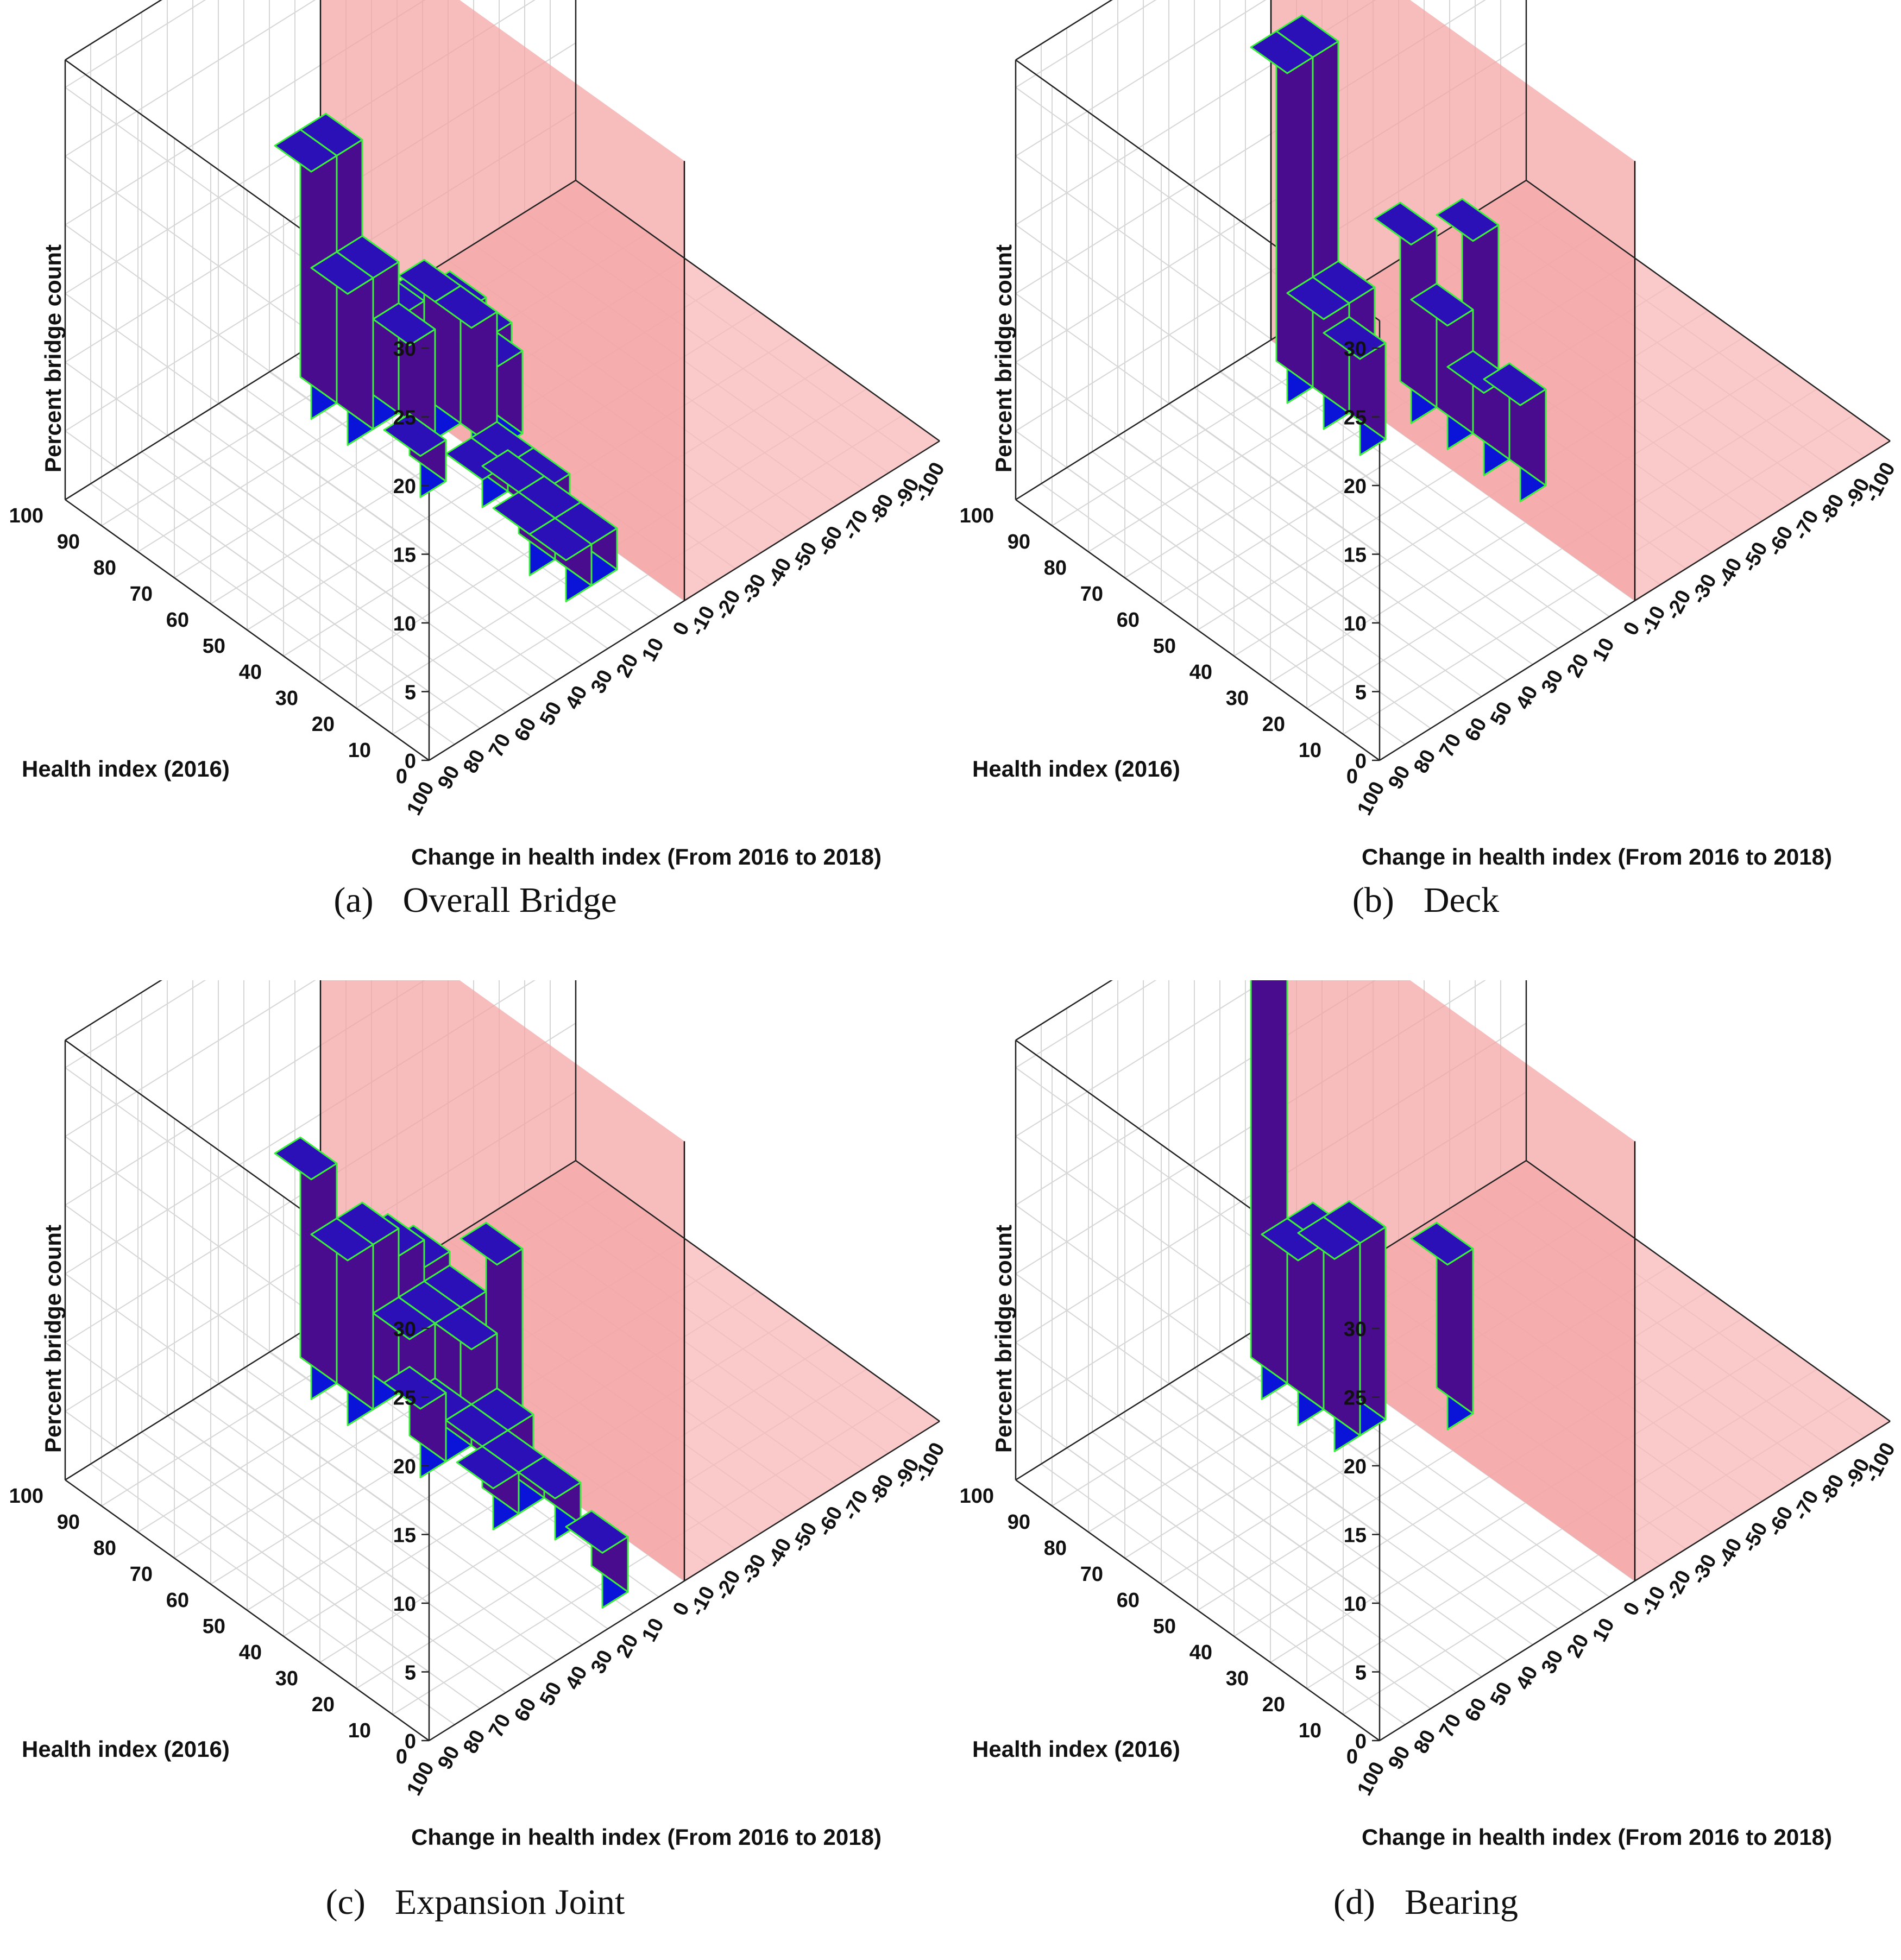 Image resolution: width=1901 pixels, height=1960 pixels. I want to click on y-tick-label: 0, so click(1352, 1756).